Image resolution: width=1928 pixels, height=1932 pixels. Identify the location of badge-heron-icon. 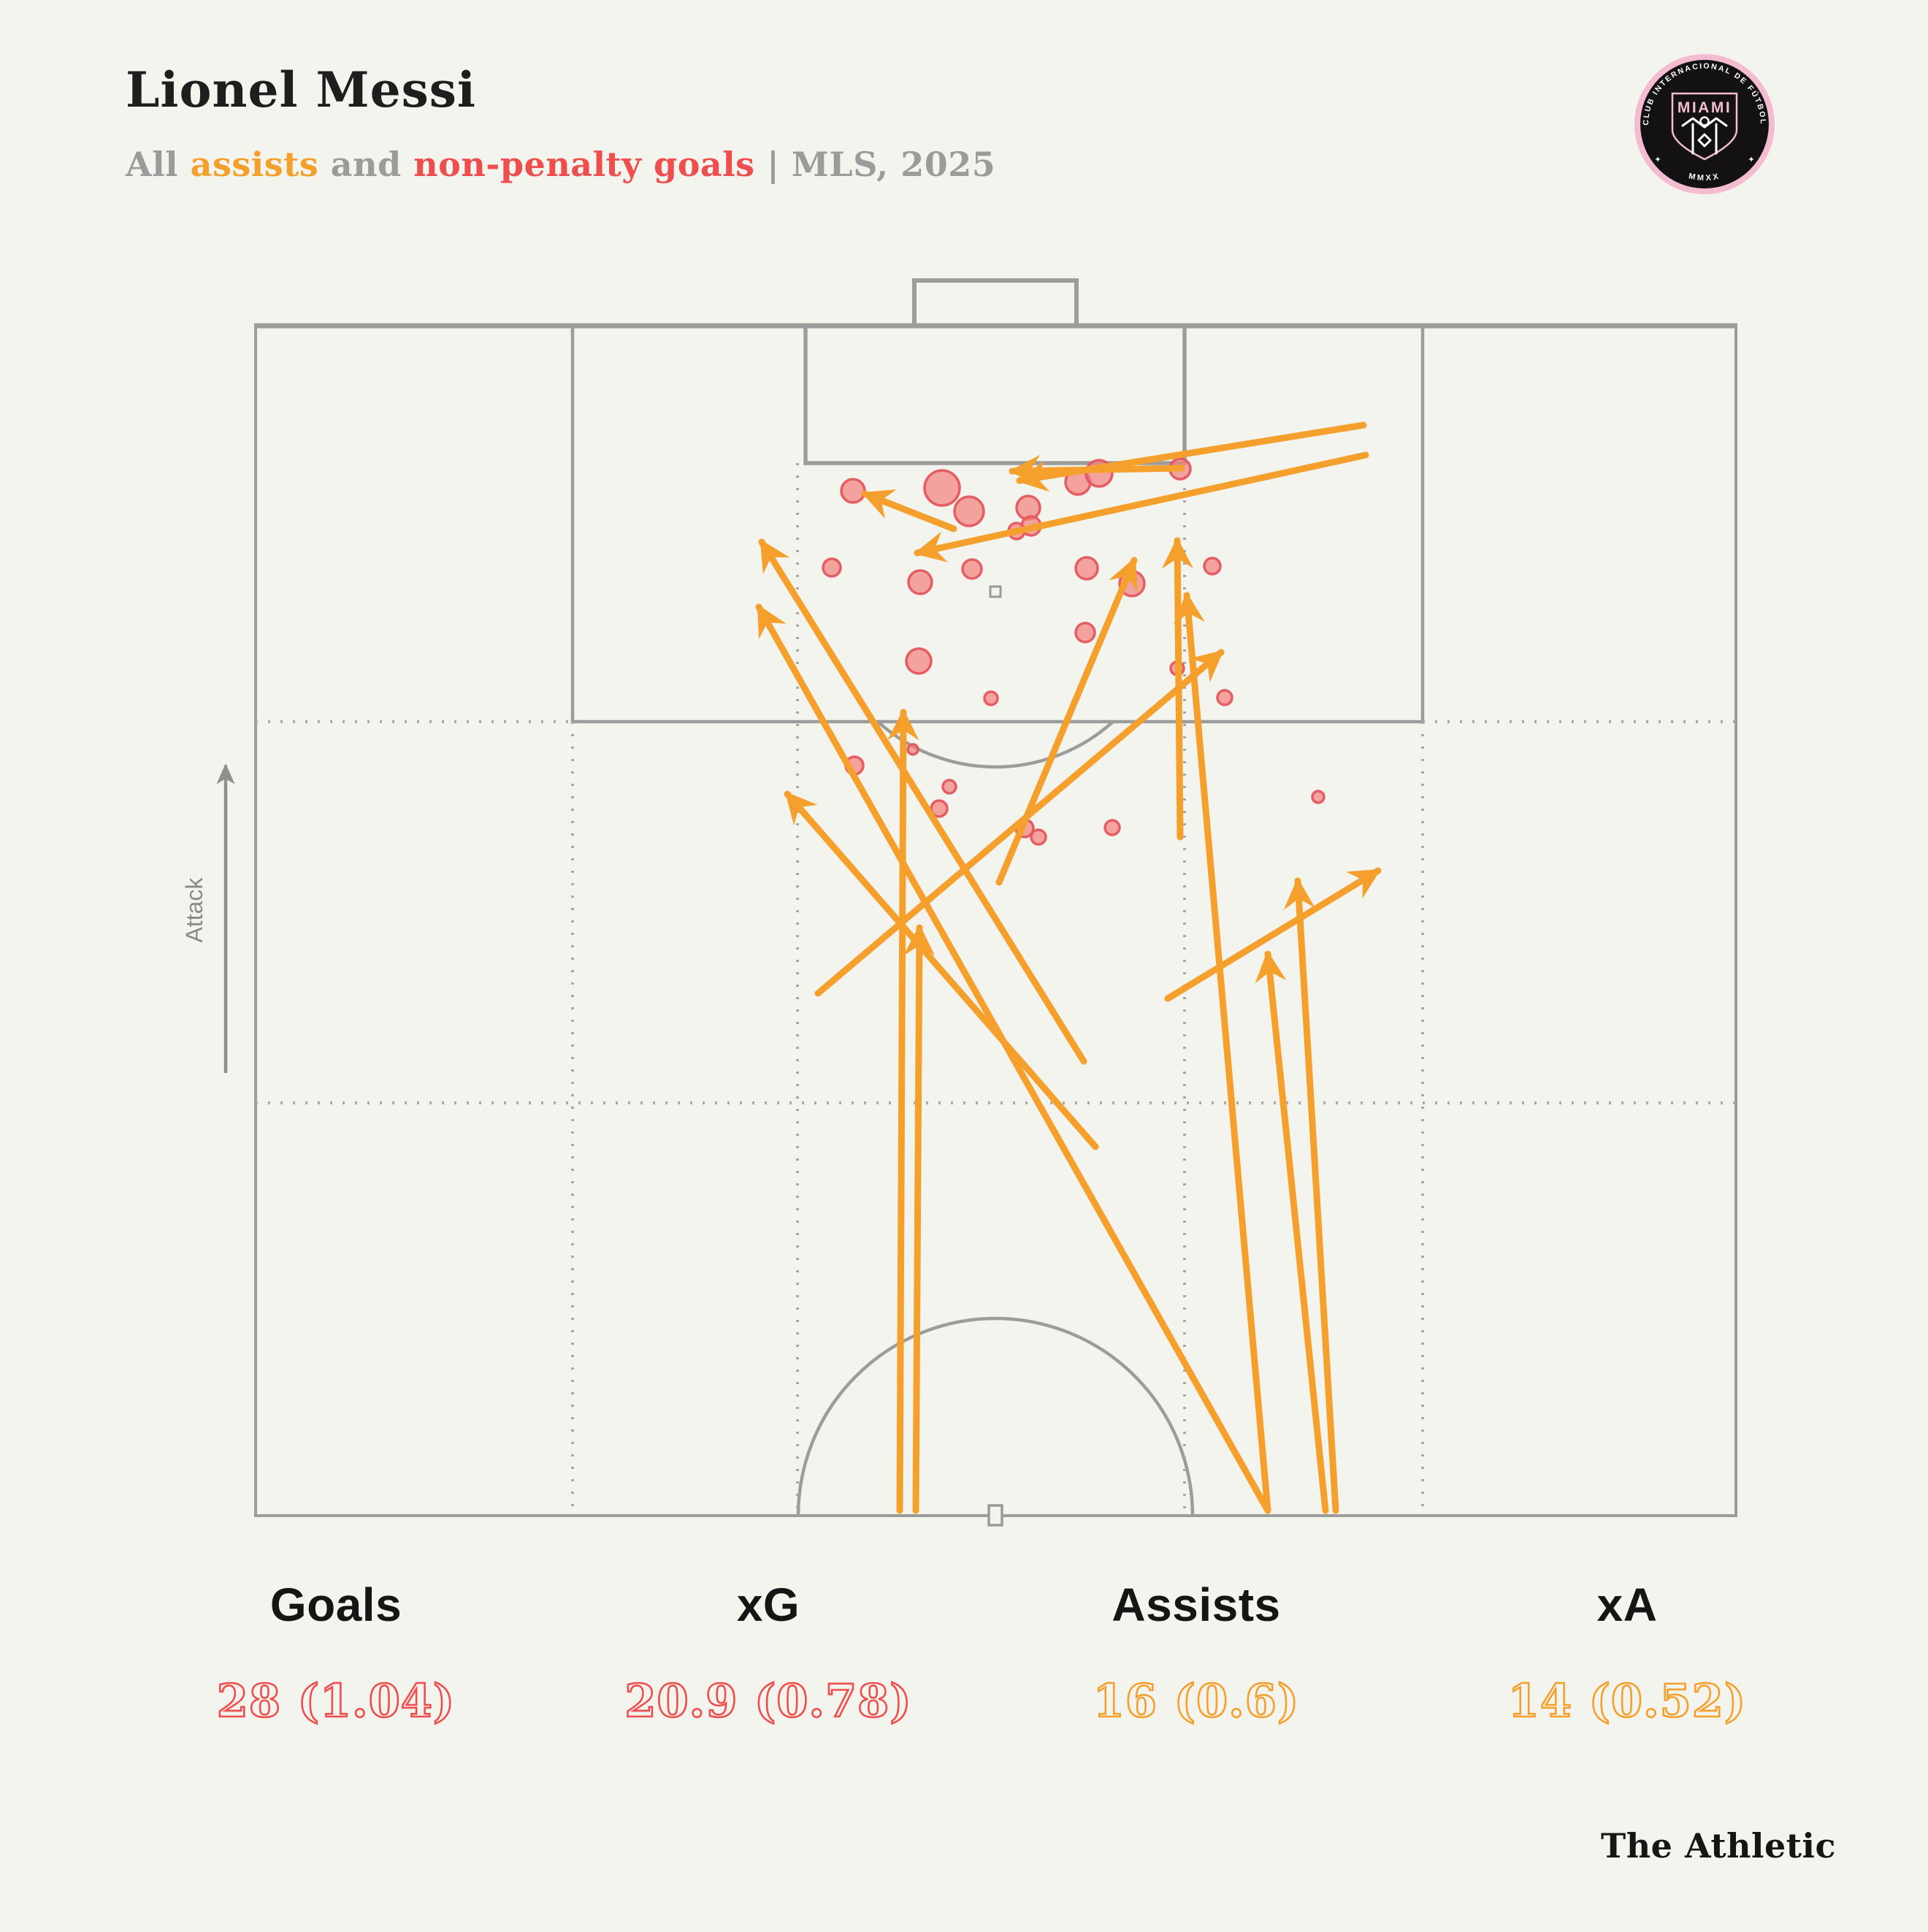
(1704, 135).